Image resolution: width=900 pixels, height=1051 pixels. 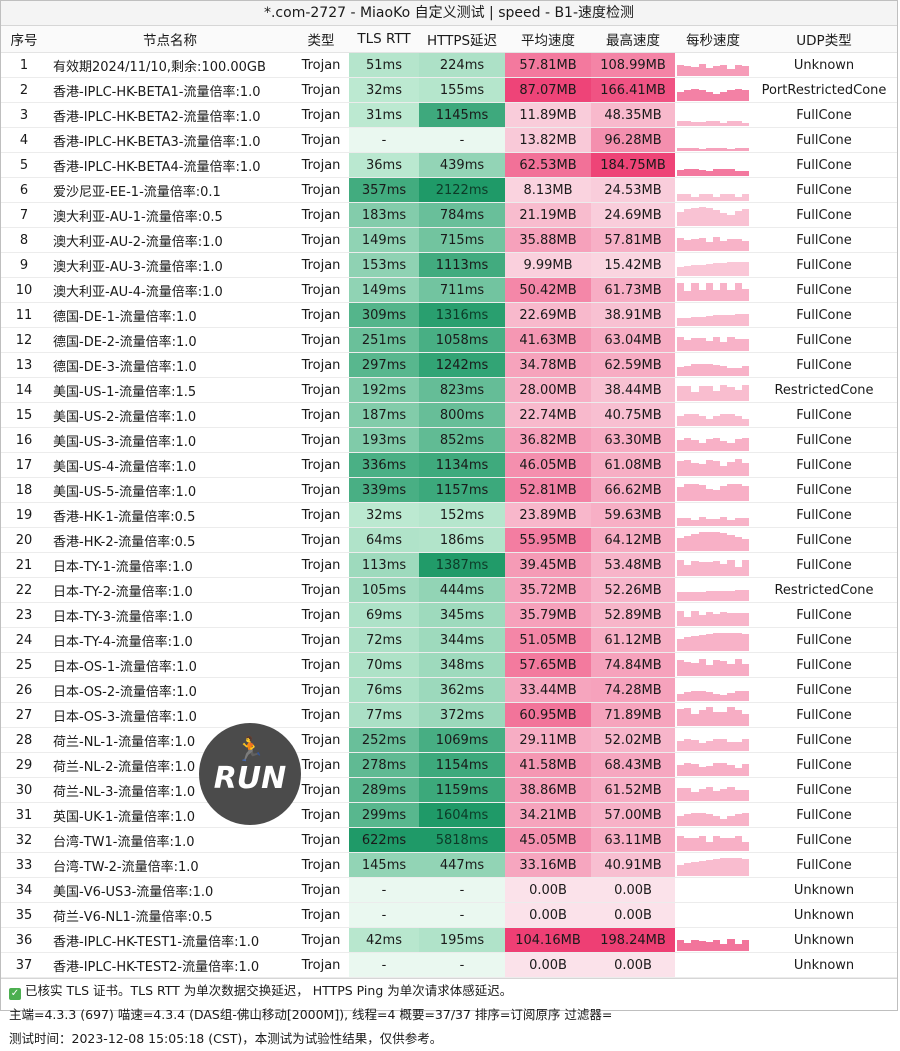 I want to click on cell-index: 10, so click(x=24, y=290).